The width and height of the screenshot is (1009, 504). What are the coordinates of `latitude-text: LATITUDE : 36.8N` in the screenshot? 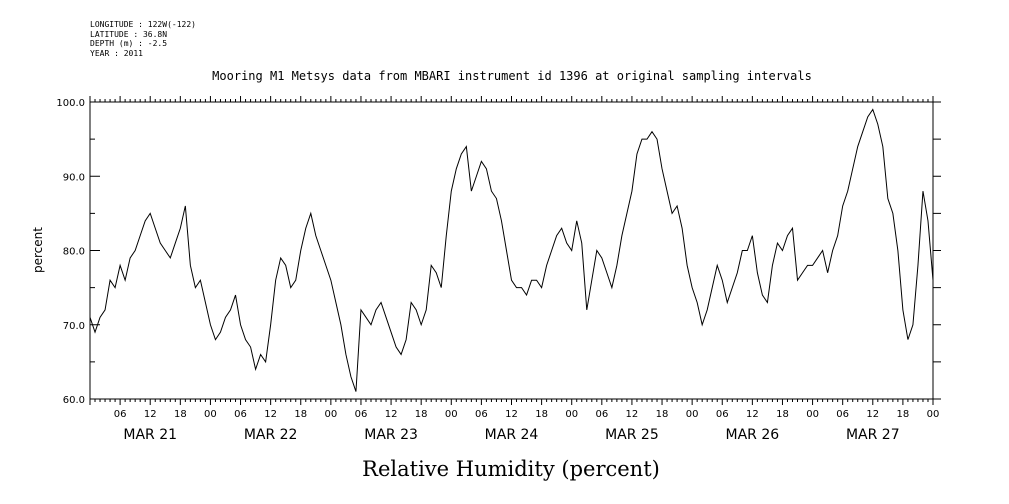 It's located at (129, 34).